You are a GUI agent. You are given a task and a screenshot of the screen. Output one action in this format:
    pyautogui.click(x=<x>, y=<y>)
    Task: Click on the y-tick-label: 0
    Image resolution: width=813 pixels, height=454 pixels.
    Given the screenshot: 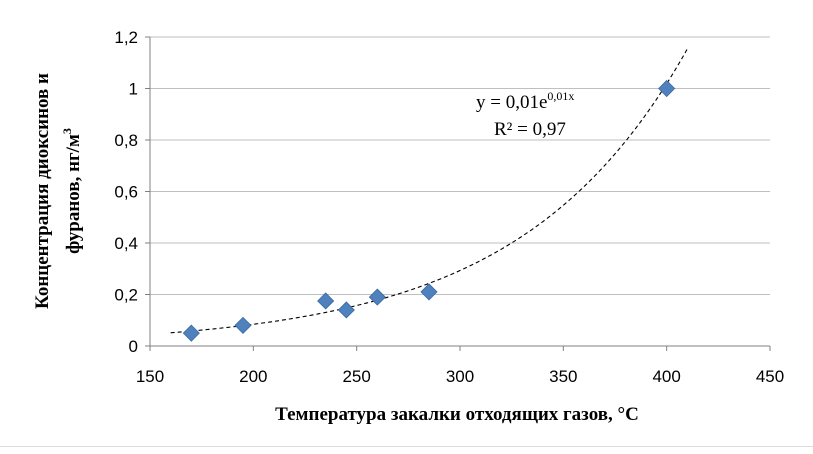 What is the action you would take?
    pyautogui.click(x=133, y=346)
    